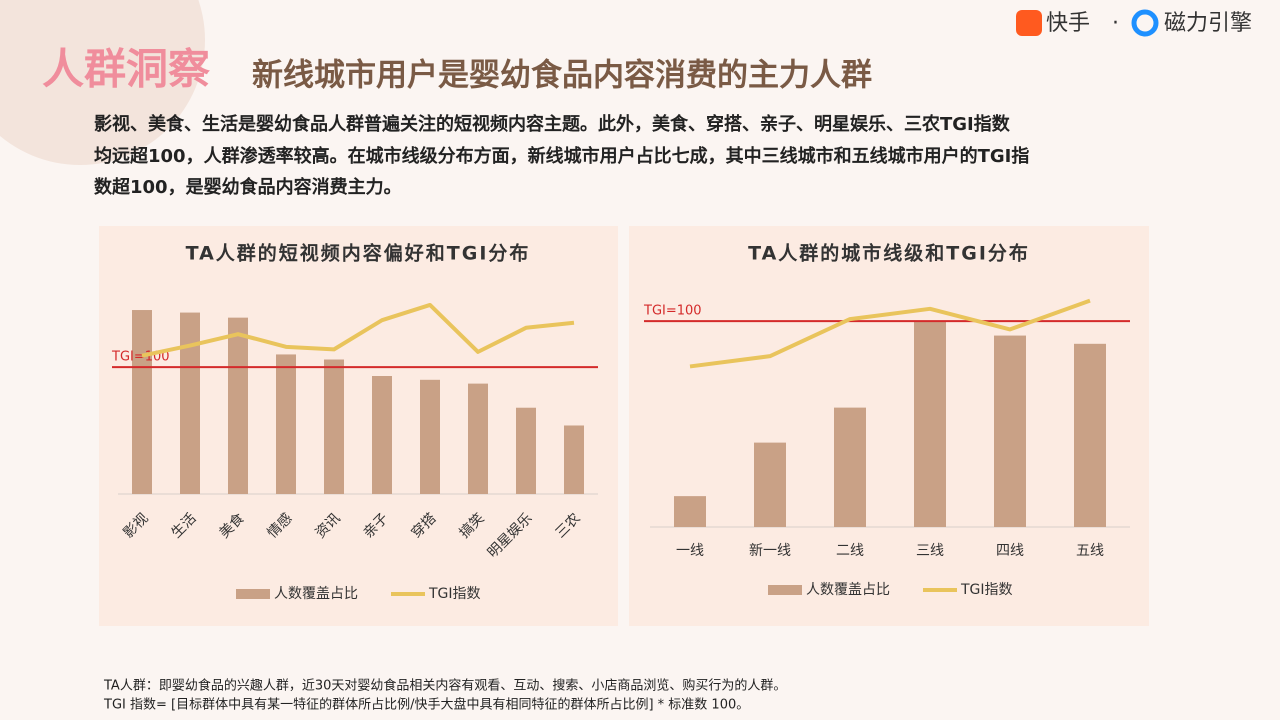  Describe the element at coordinates (850, 551) in the screenshot. I see `x-tick-label: 二线` at that location.